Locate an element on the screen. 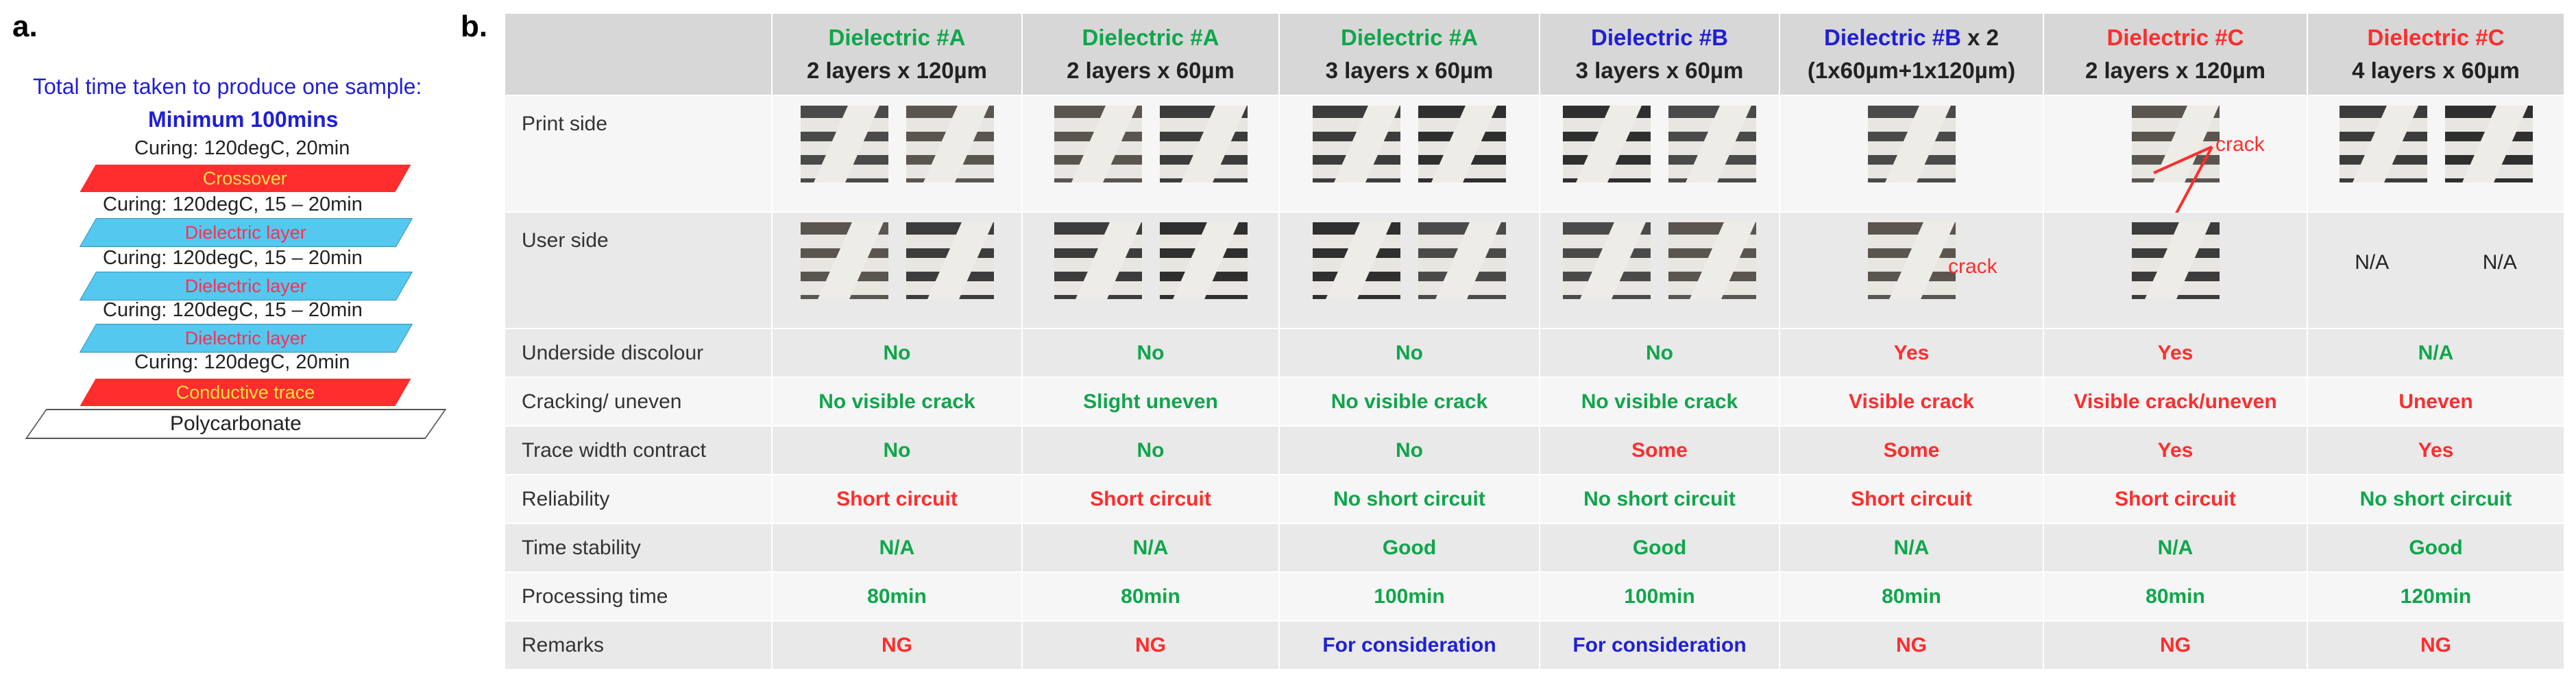 The image size is (2576, 675). dielectric-layer-1-label: Dielectric layer is located at coordinates (246, 233).